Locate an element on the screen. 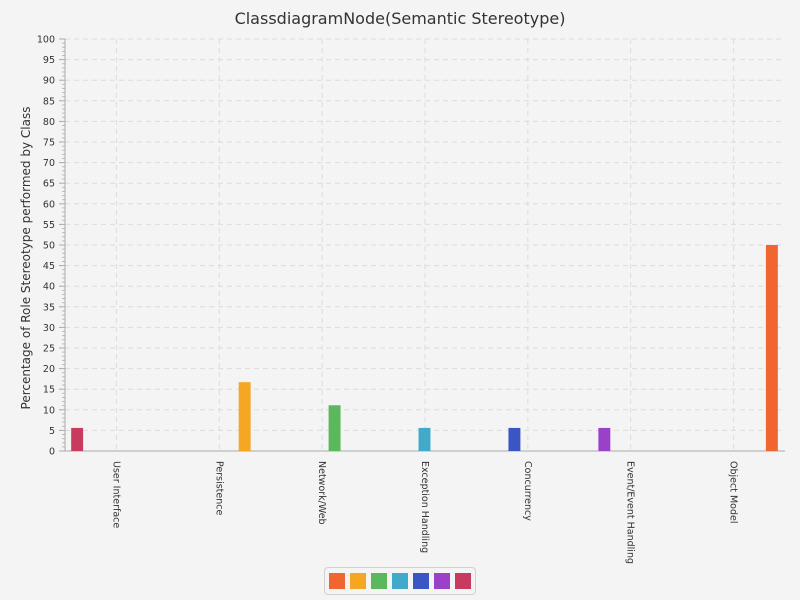  y-tick-label: 35 is located at coordinates (49, 307).